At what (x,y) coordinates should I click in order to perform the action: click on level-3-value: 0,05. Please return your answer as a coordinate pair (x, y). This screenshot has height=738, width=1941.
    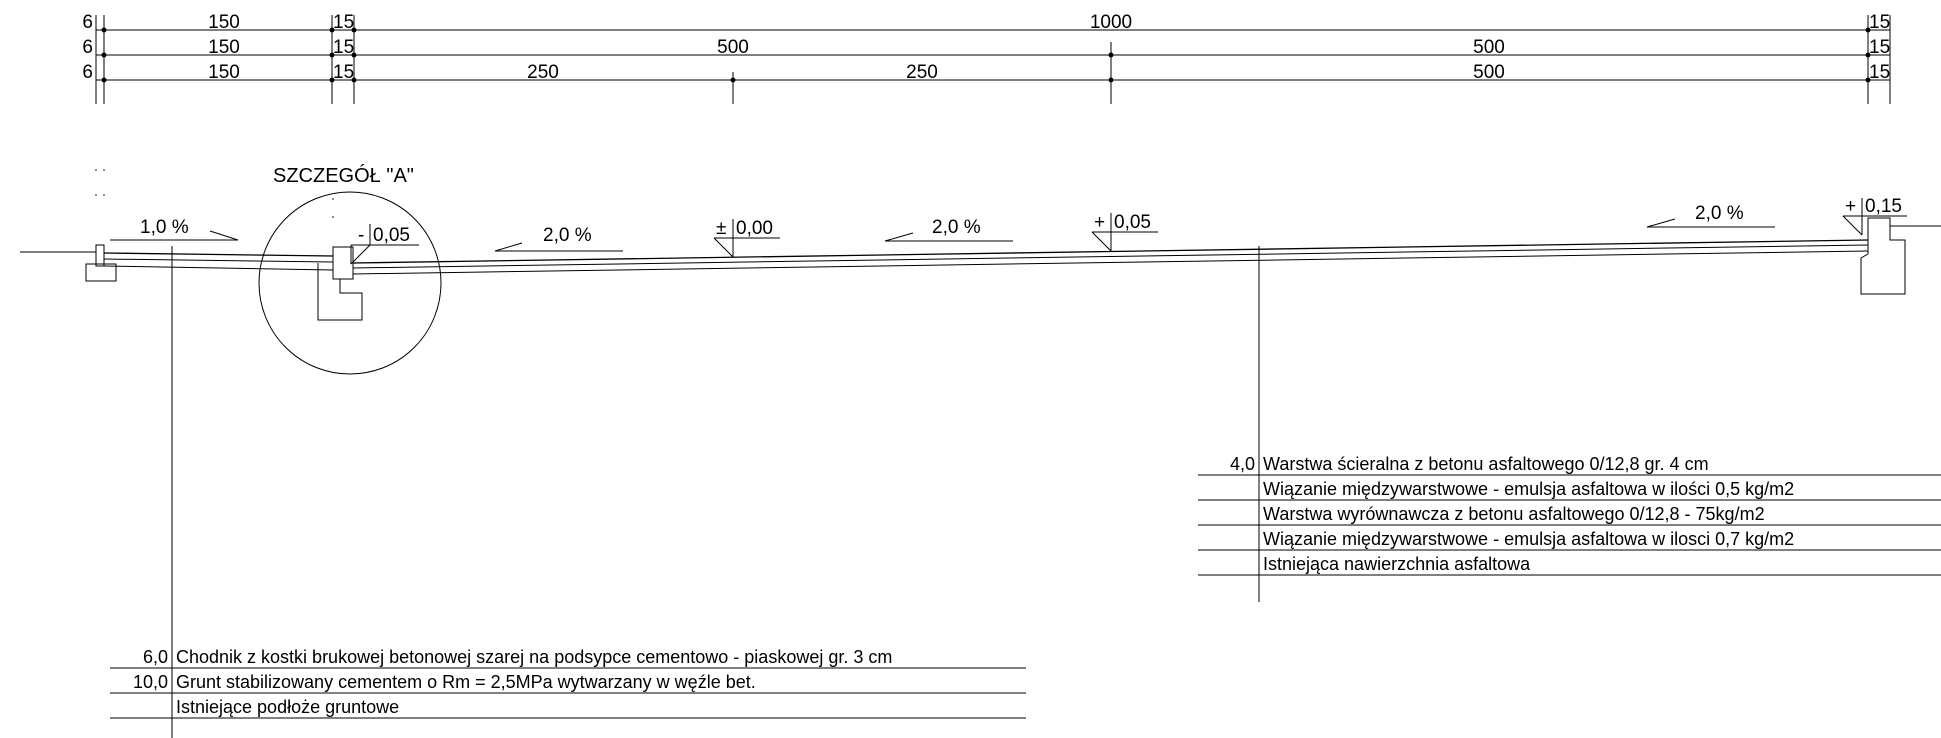
    Looking at the image, I should click on (1132, 222).